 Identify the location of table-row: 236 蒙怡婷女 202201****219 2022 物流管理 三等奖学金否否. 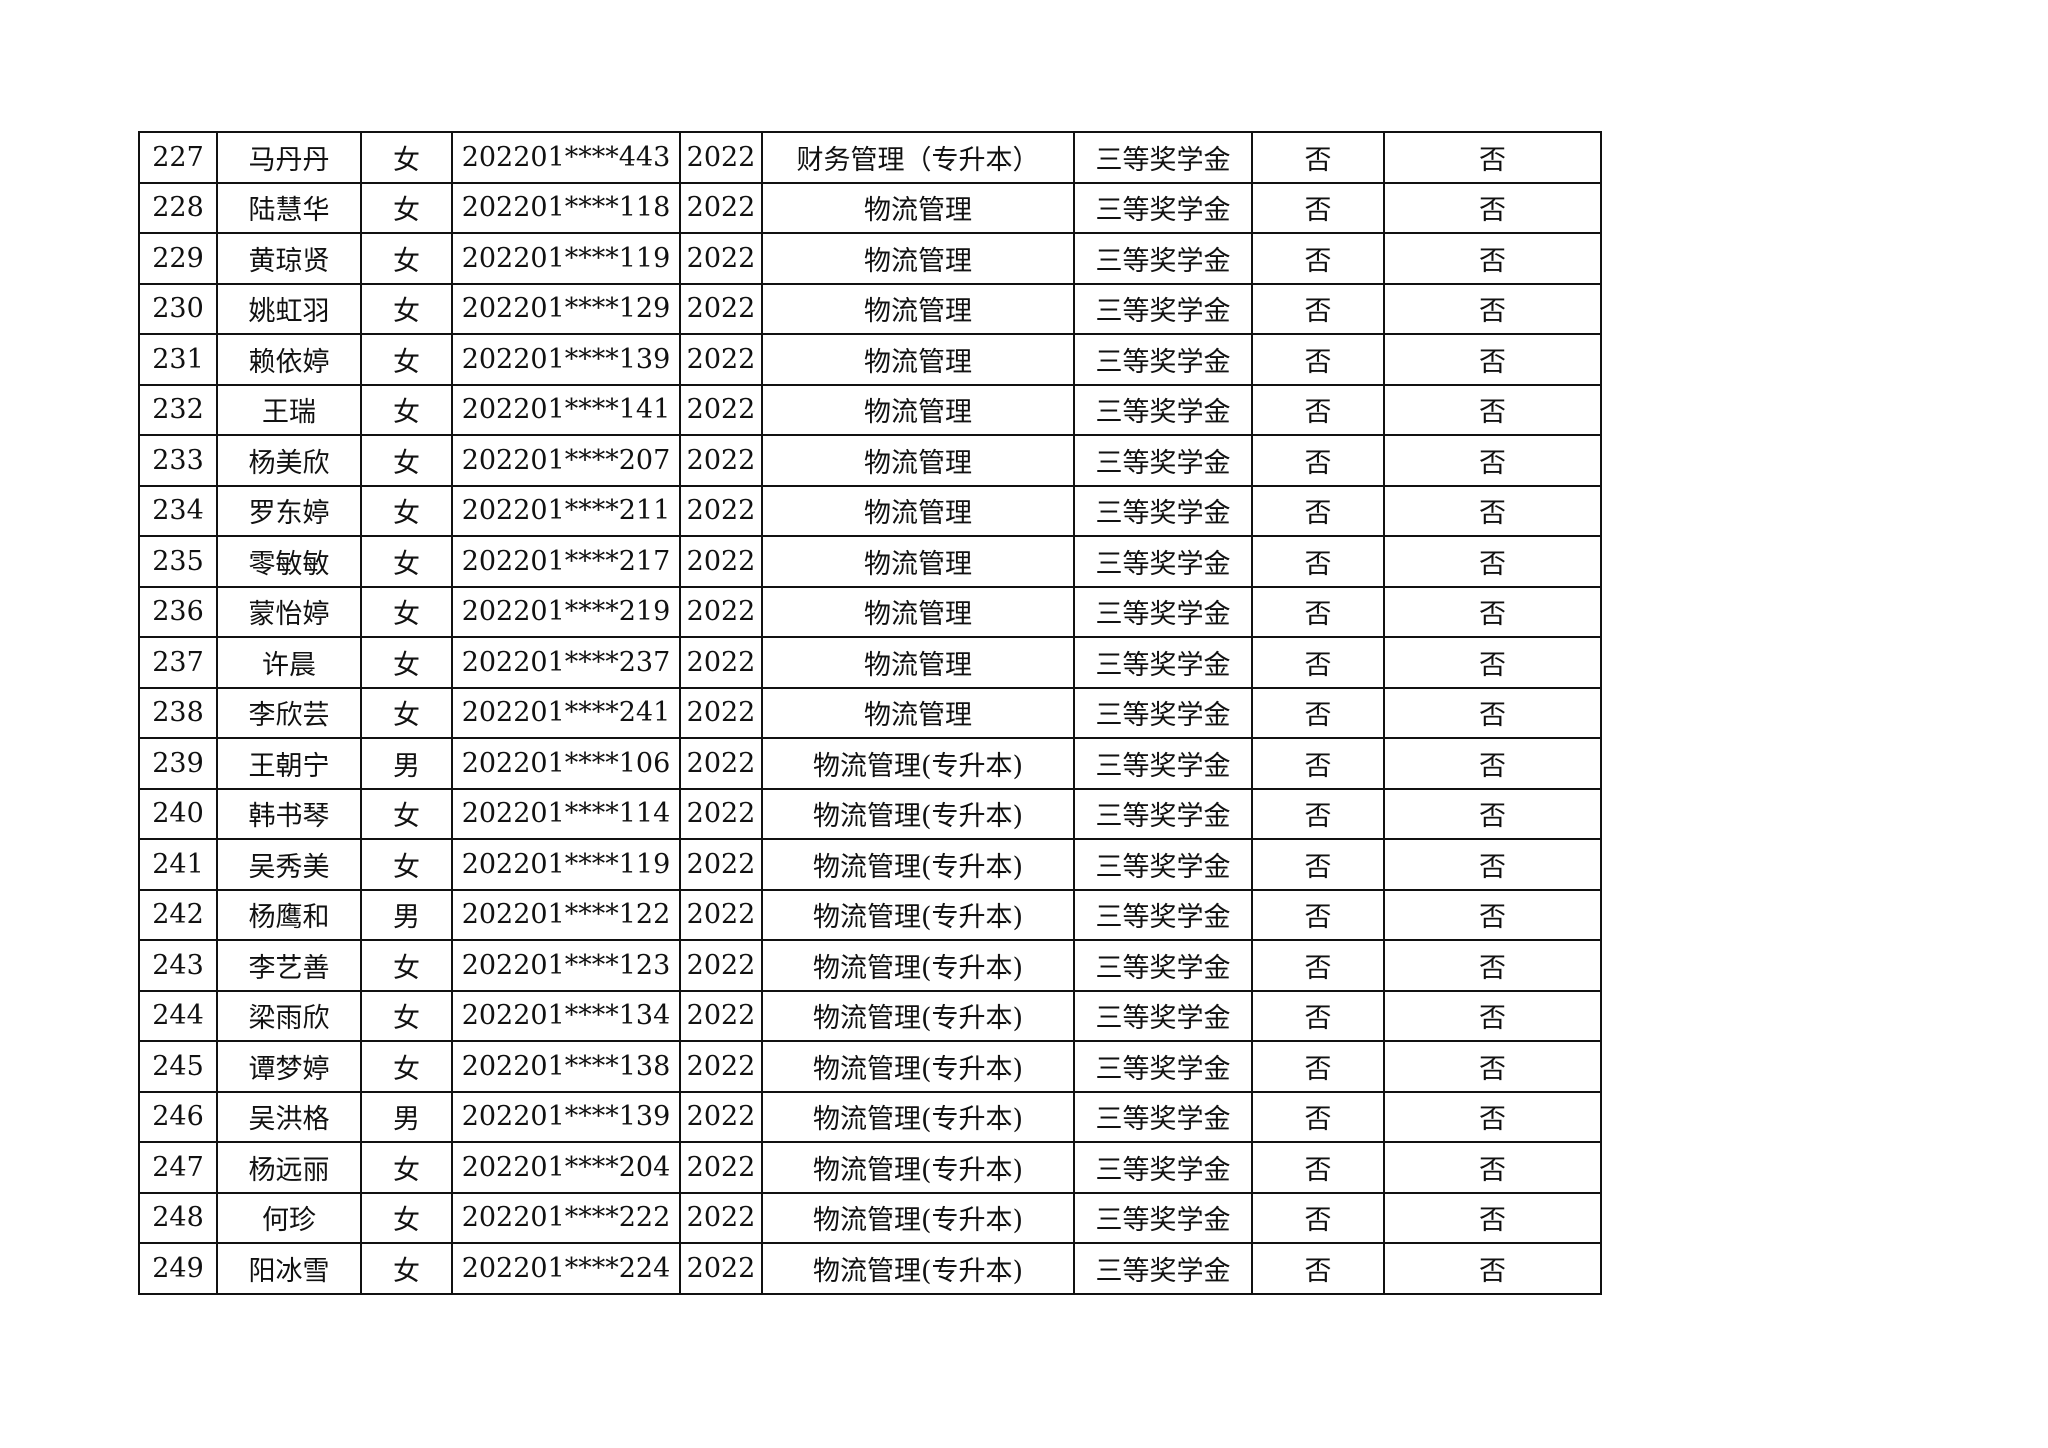
(870, 611).